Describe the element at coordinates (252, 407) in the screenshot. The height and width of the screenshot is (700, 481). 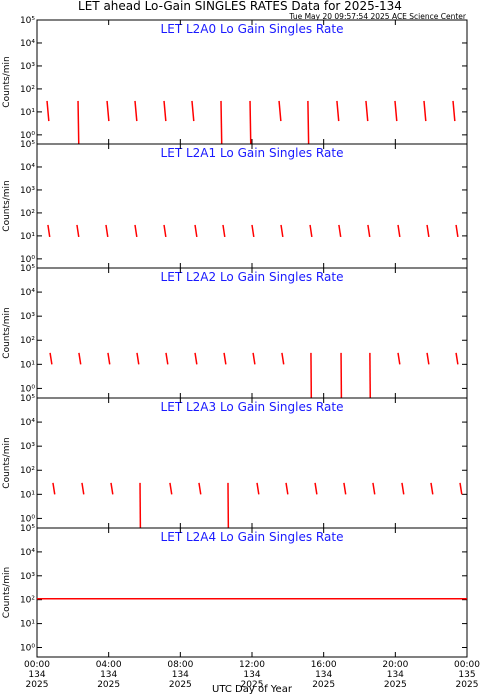
I see `panel-title: LET L2A3 Lo Gain Singles Rate` at that location.